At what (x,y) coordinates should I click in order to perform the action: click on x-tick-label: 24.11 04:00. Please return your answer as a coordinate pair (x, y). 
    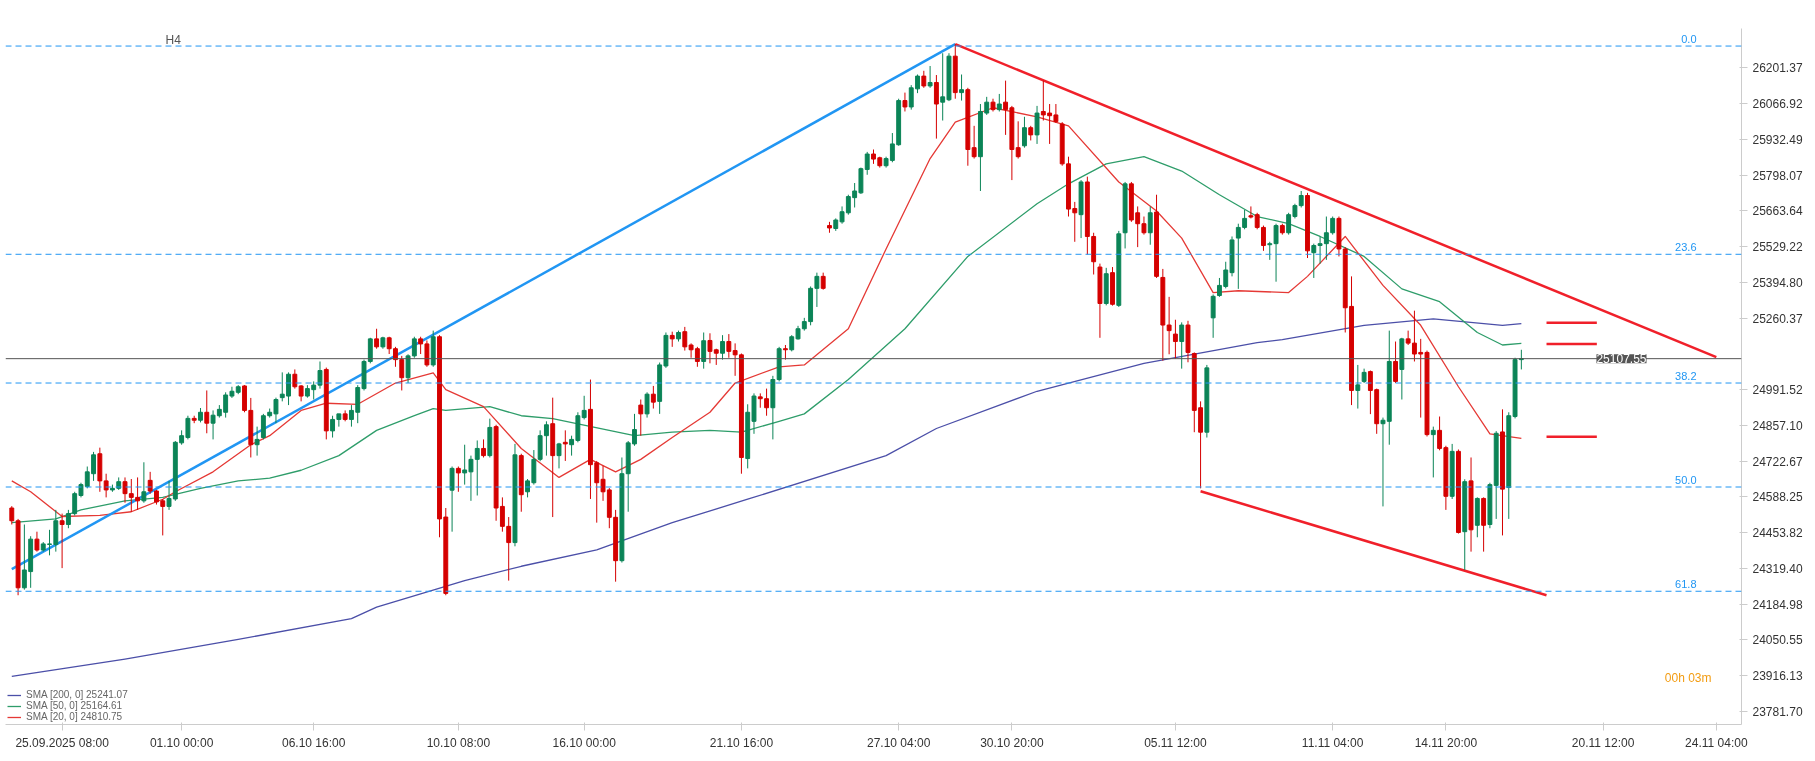
    Looking at the image, I should click on (1716, 742).